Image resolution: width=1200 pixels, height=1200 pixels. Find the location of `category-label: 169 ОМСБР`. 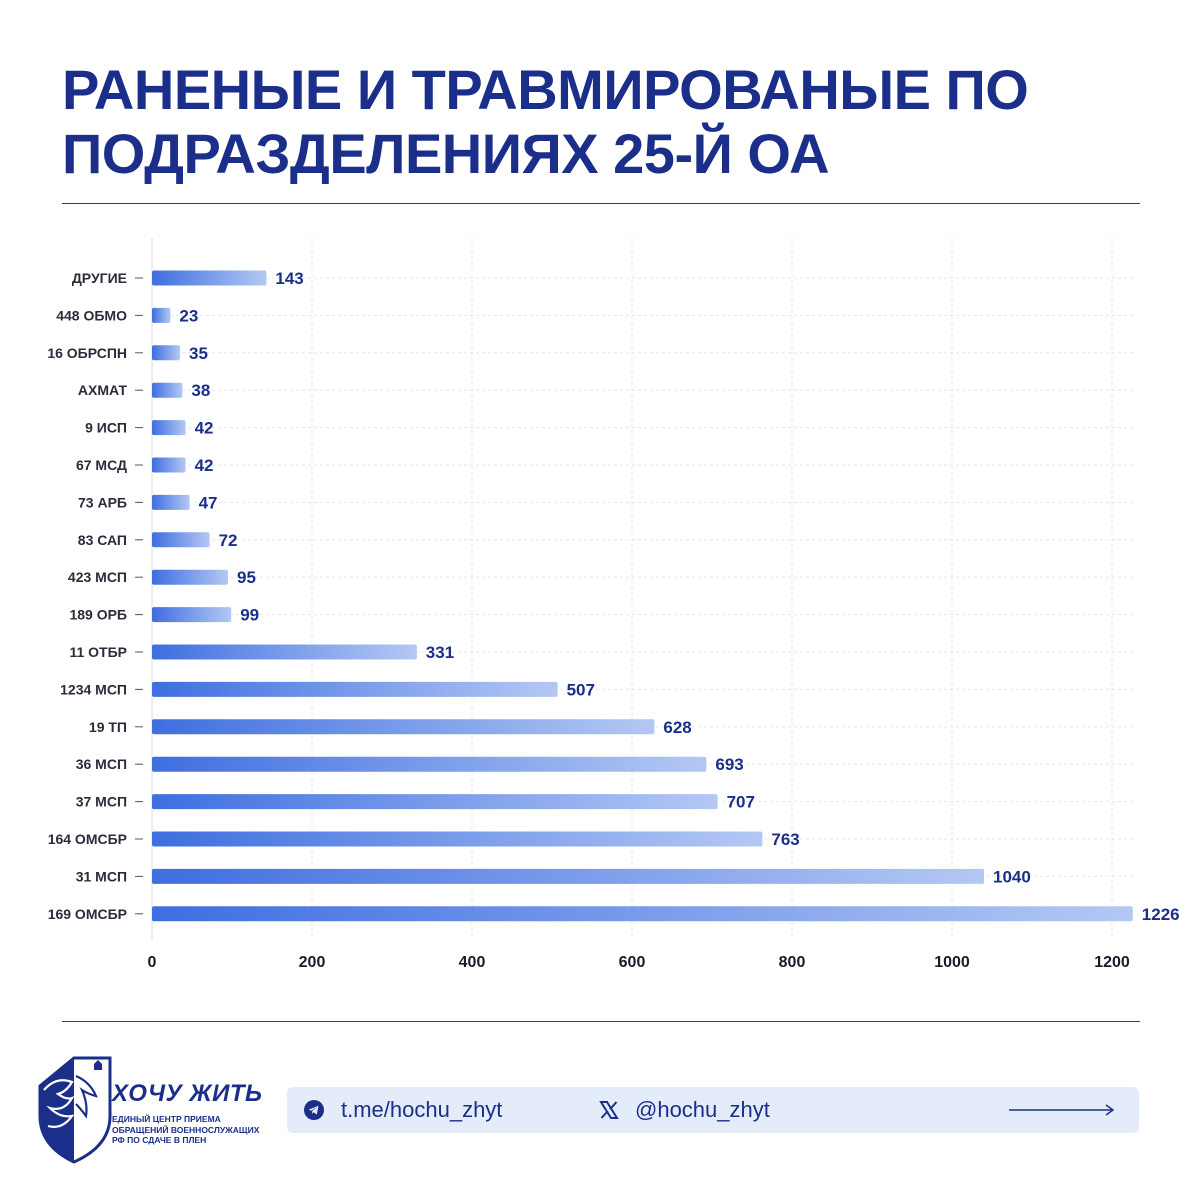

category-label: 169 ОМСБР is located at coordinates (87, 914).